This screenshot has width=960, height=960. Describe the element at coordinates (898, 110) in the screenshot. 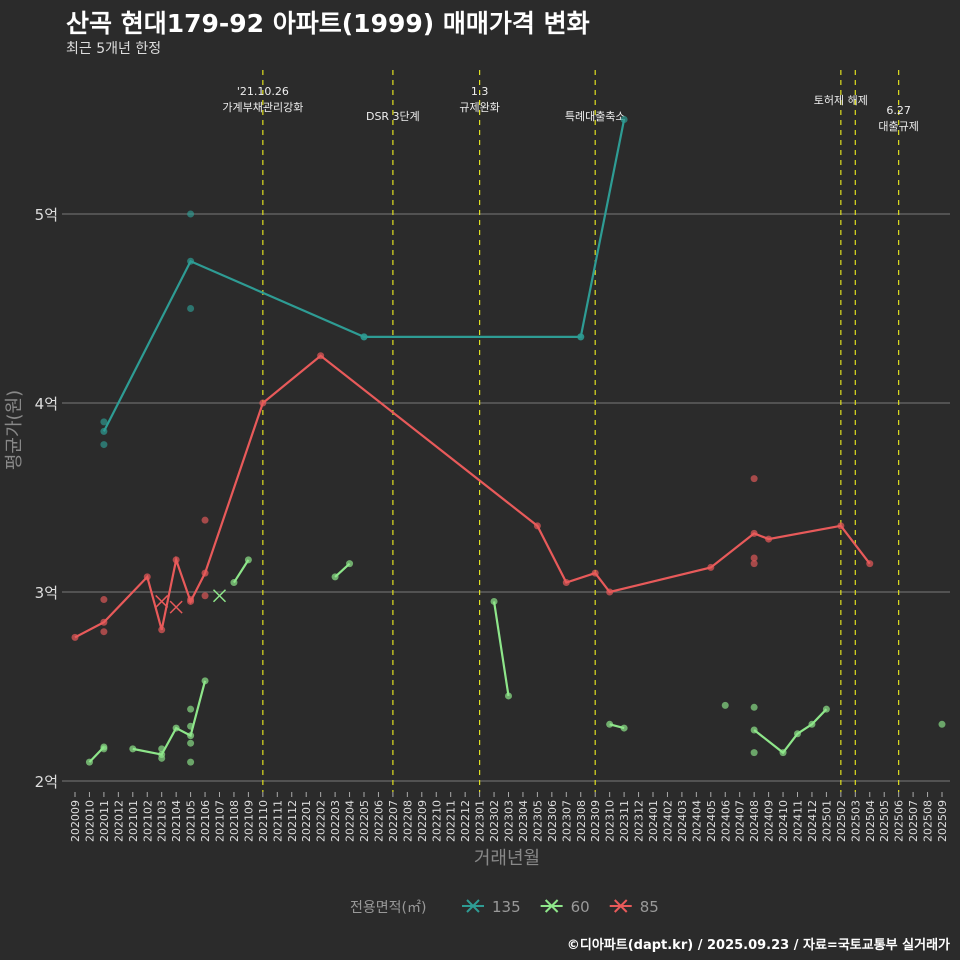

I see `event-label: 6.27` at that location.